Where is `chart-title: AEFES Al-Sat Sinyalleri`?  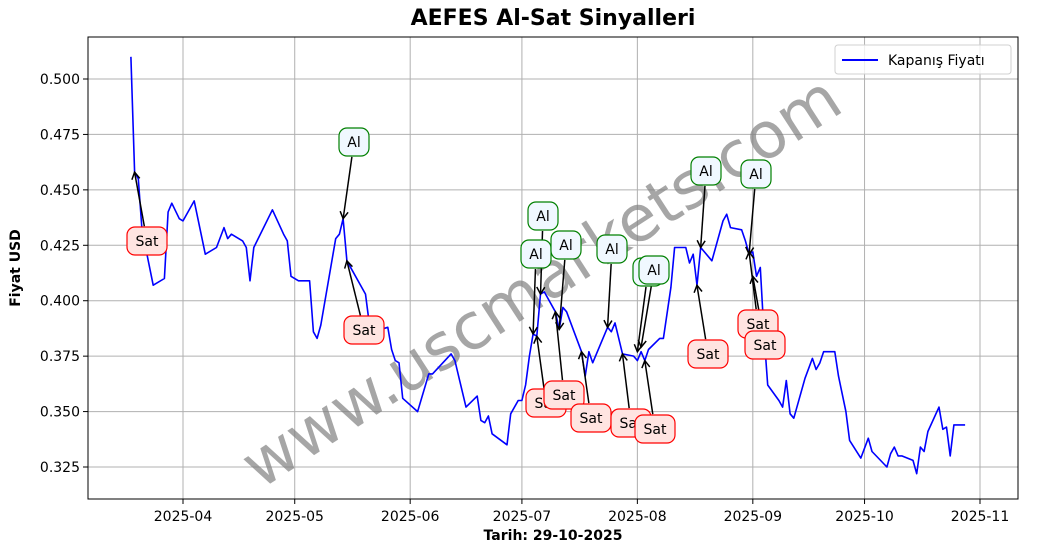
chart-title: AEFES Al-Sat Sinyalleri is located at coordinates (553, 18).